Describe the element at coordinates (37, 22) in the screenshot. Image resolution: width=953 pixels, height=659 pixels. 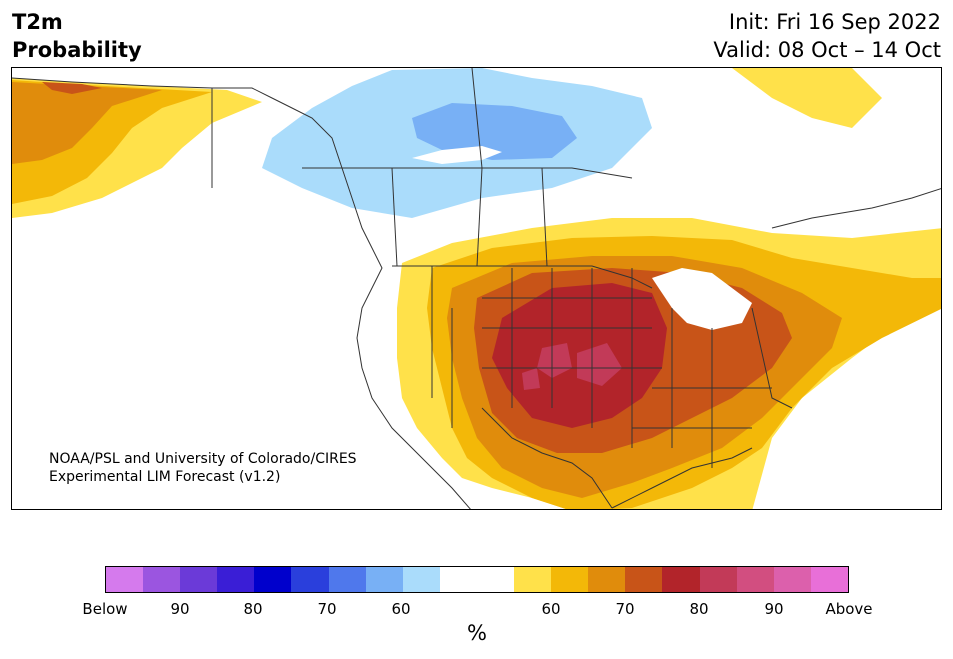
I see `variable-name: T2m` at that location.